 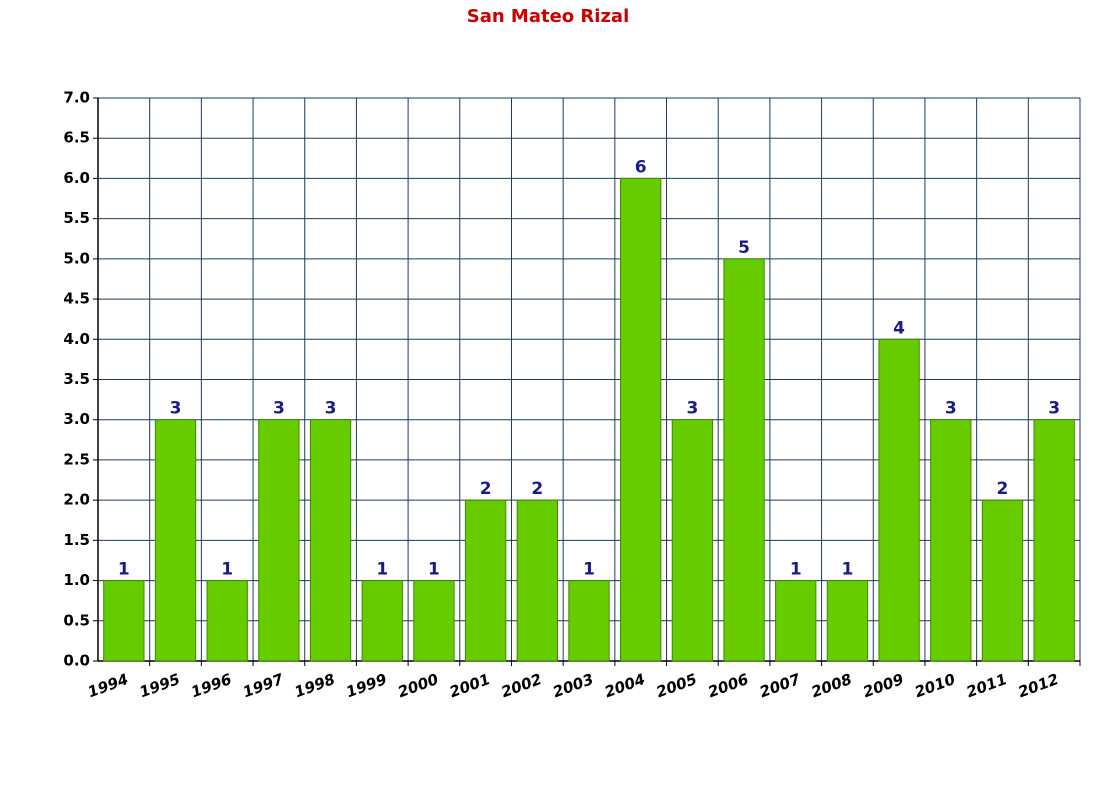 I want to click on x-tick-label: 2005, so click(x=676, y=685).